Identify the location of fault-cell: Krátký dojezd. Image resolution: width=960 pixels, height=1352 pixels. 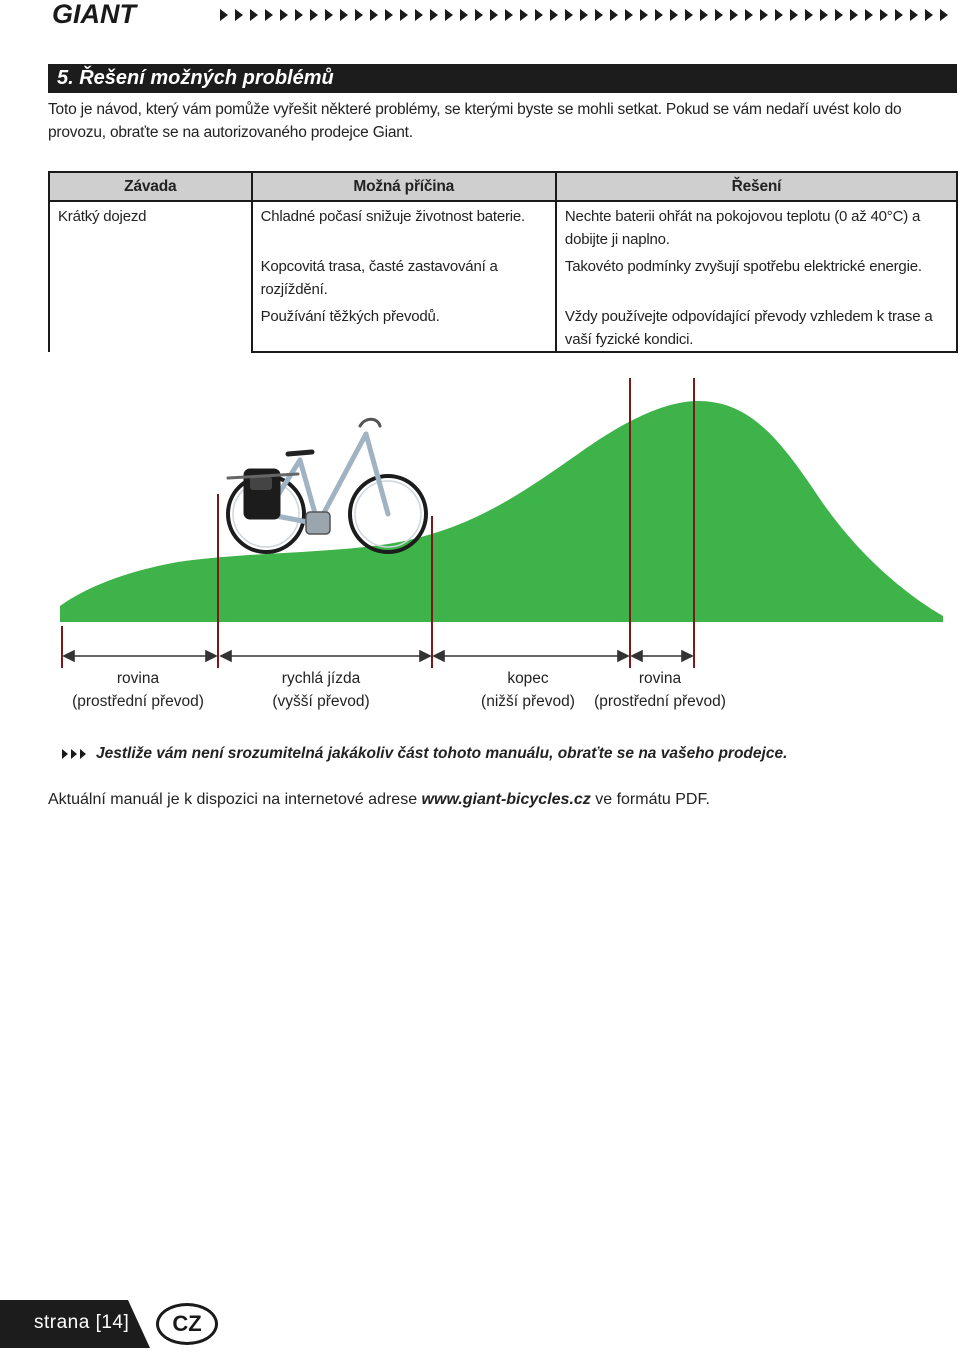
(150, 276).